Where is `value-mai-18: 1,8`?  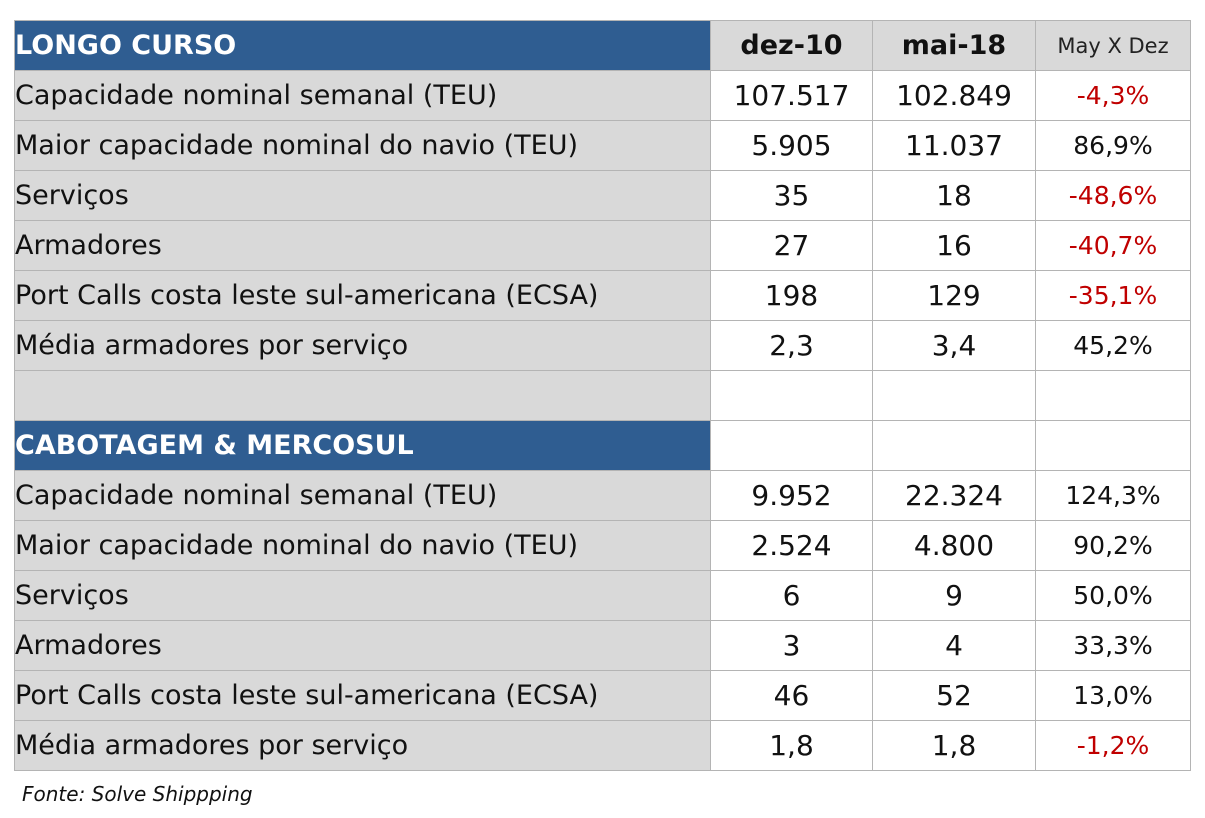
value-mai-18: 1,8 is located at coordinates (954, 745).